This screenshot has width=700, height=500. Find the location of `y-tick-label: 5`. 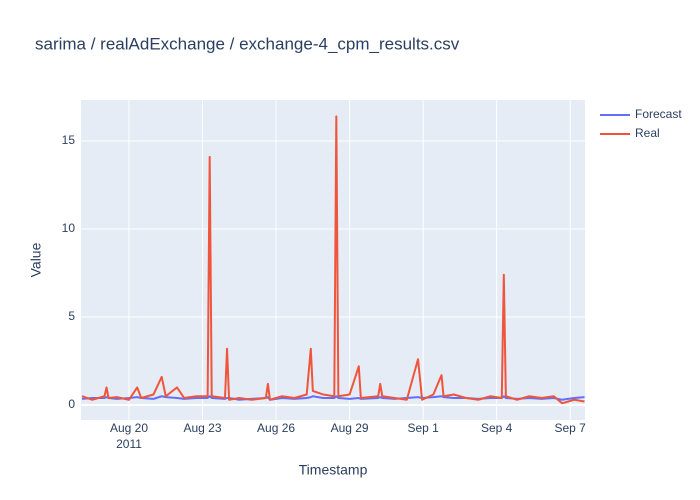

y-tick-label: 5 is located at coordinates (71, 316).